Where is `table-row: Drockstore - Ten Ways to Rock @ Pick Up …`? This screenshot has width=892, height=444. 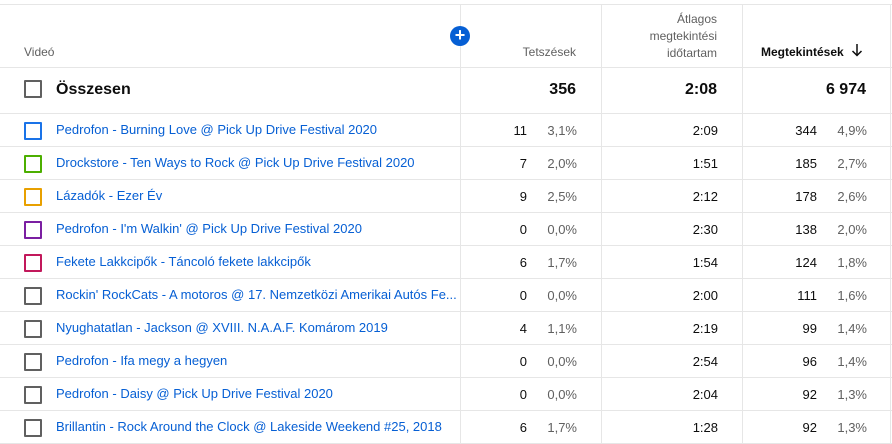 table-row: Drockstore - Ten Ways to Rock @ Pick Up … is located at coordinates (446, 163).